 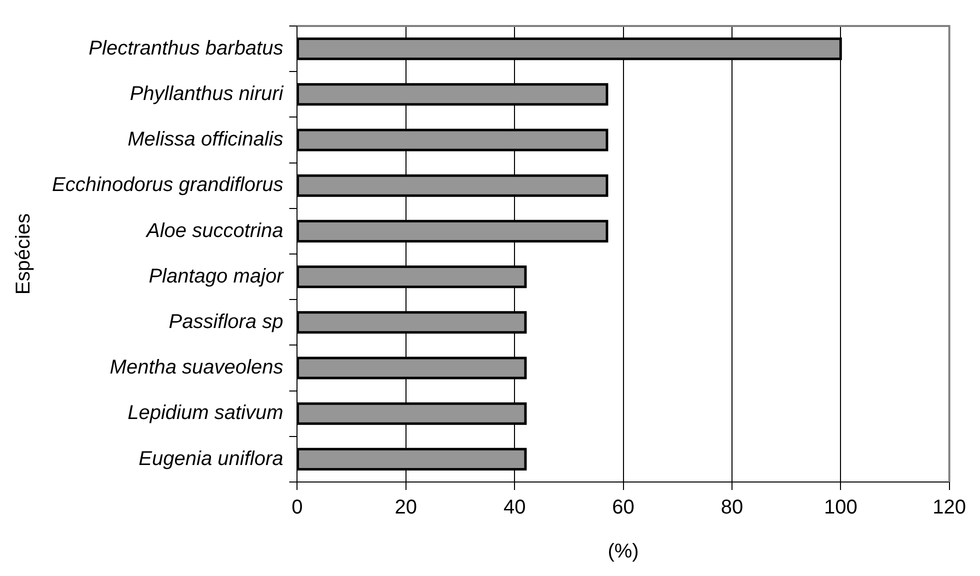 What do you see at coordinates (206, 139) in the screenshot?
I see `y-tick-label: Melissa officinalis` at bounding box center [206, 139].